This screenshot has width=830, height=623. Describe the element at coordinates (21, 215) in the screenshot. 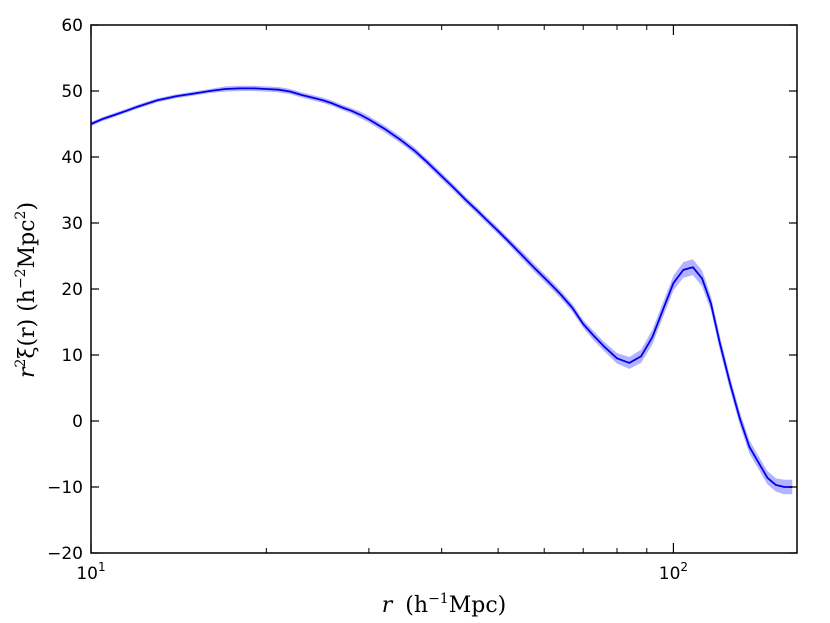

I see `y-axis-label-exp3: 2` at that location.